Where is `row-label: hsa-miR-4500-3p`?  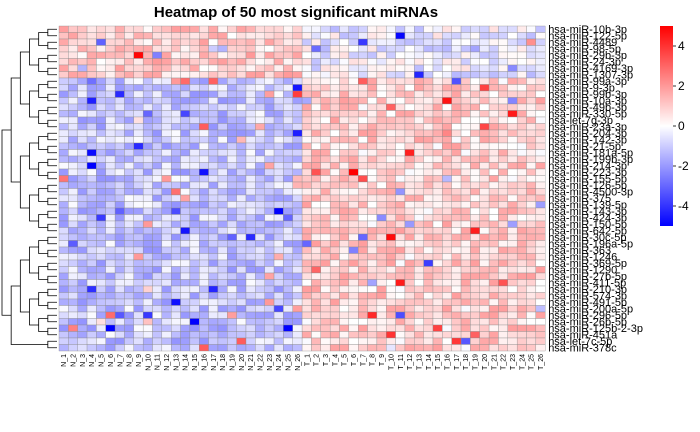 row-label: hsa-miR-4500-3p is located at coordinates (590, 193).